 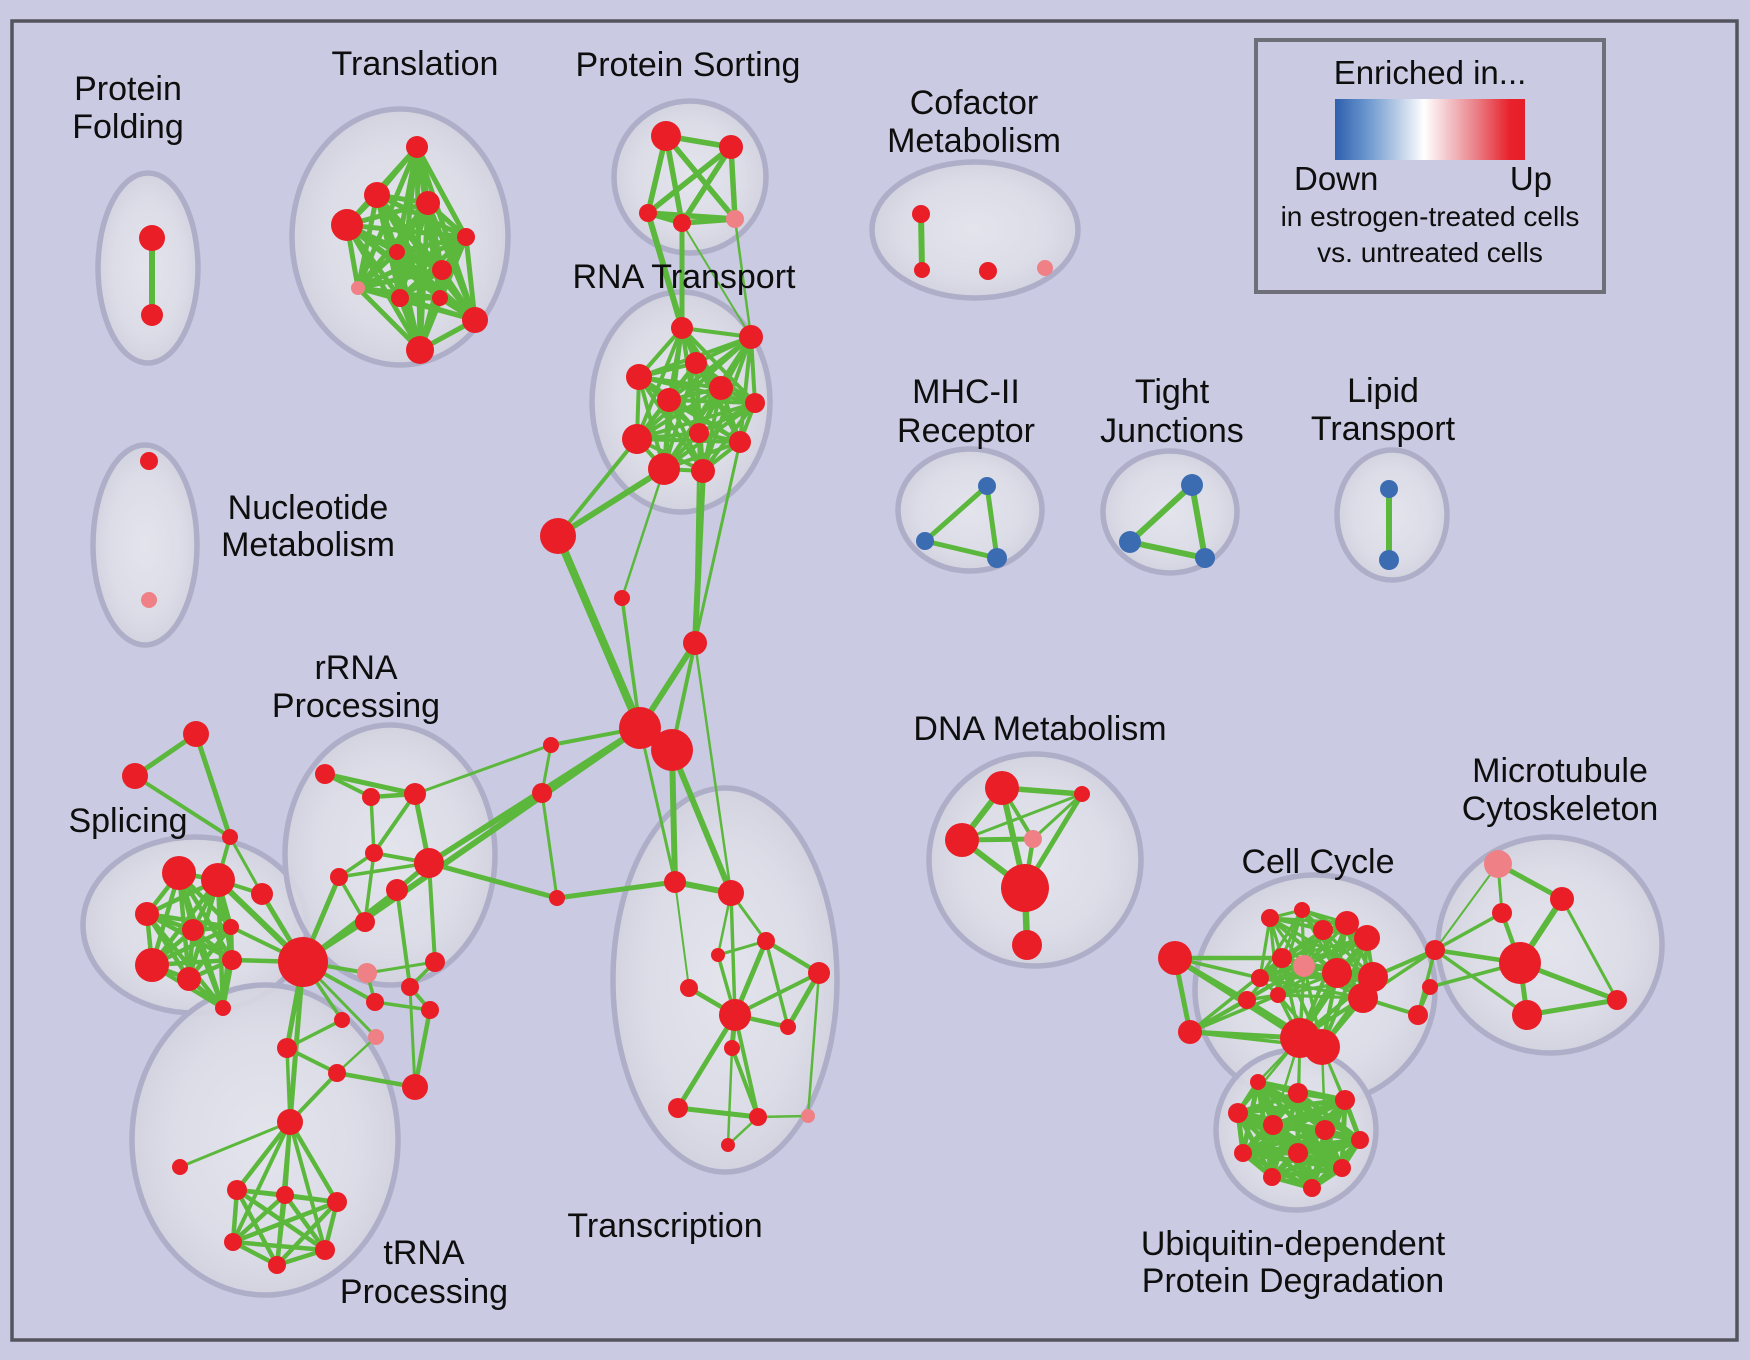 What do you see at coordinates (1039, 729) in the screenshot?
I see `cluster-label-dna-metabolism: DNA Metabolism` at bounding box center [1039, 729].